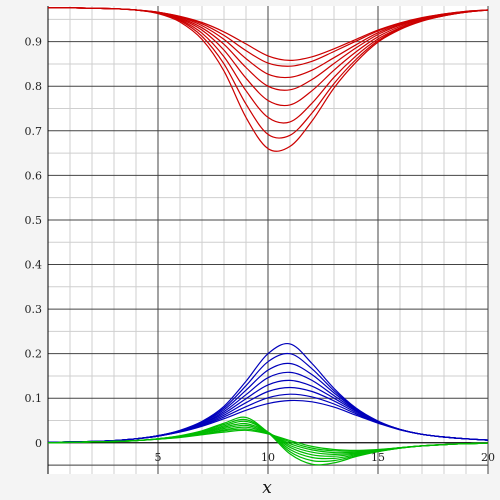  I want to click on x-tick-label: 20, so click(488, 457).